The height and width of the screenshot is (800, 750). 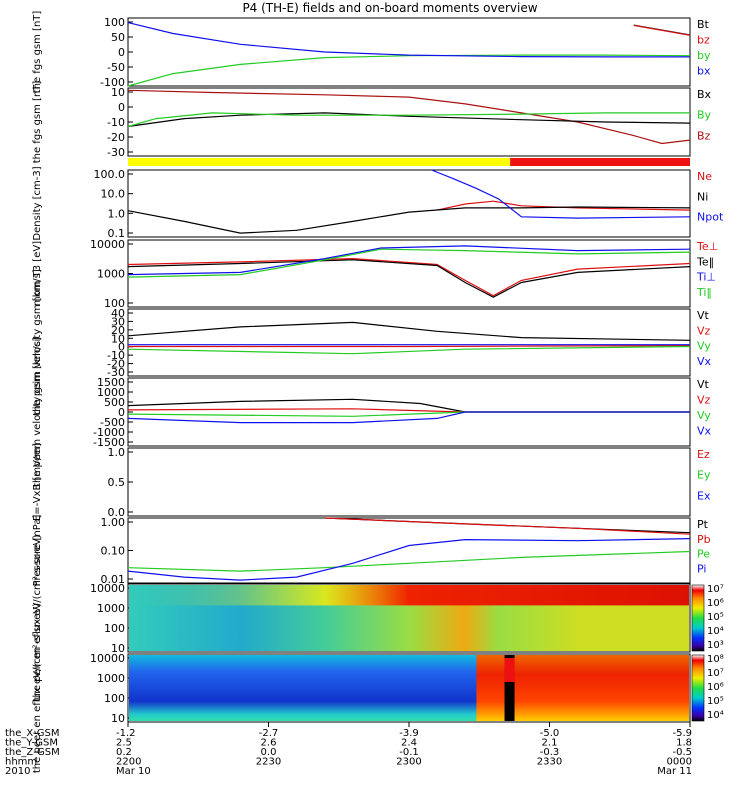 What do you see at coordinates (118, 330) in the screenshot?
I see `y-tick-label: 20` at bounding box center [118, 330].